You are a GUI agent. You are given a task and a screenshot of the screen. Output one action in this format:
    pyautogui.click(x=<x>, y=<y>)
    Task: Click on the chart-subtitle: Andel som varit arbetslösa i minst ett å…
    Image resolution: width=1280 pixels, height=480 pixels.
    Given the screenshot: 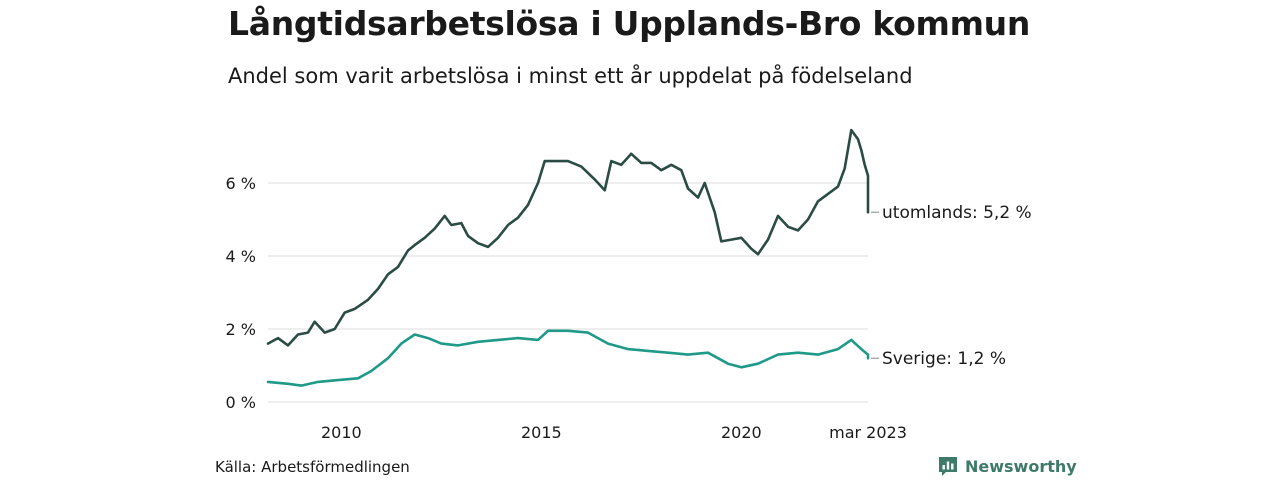 What is the action you would take?
    pyautogui.click(x=570, y=76)
    